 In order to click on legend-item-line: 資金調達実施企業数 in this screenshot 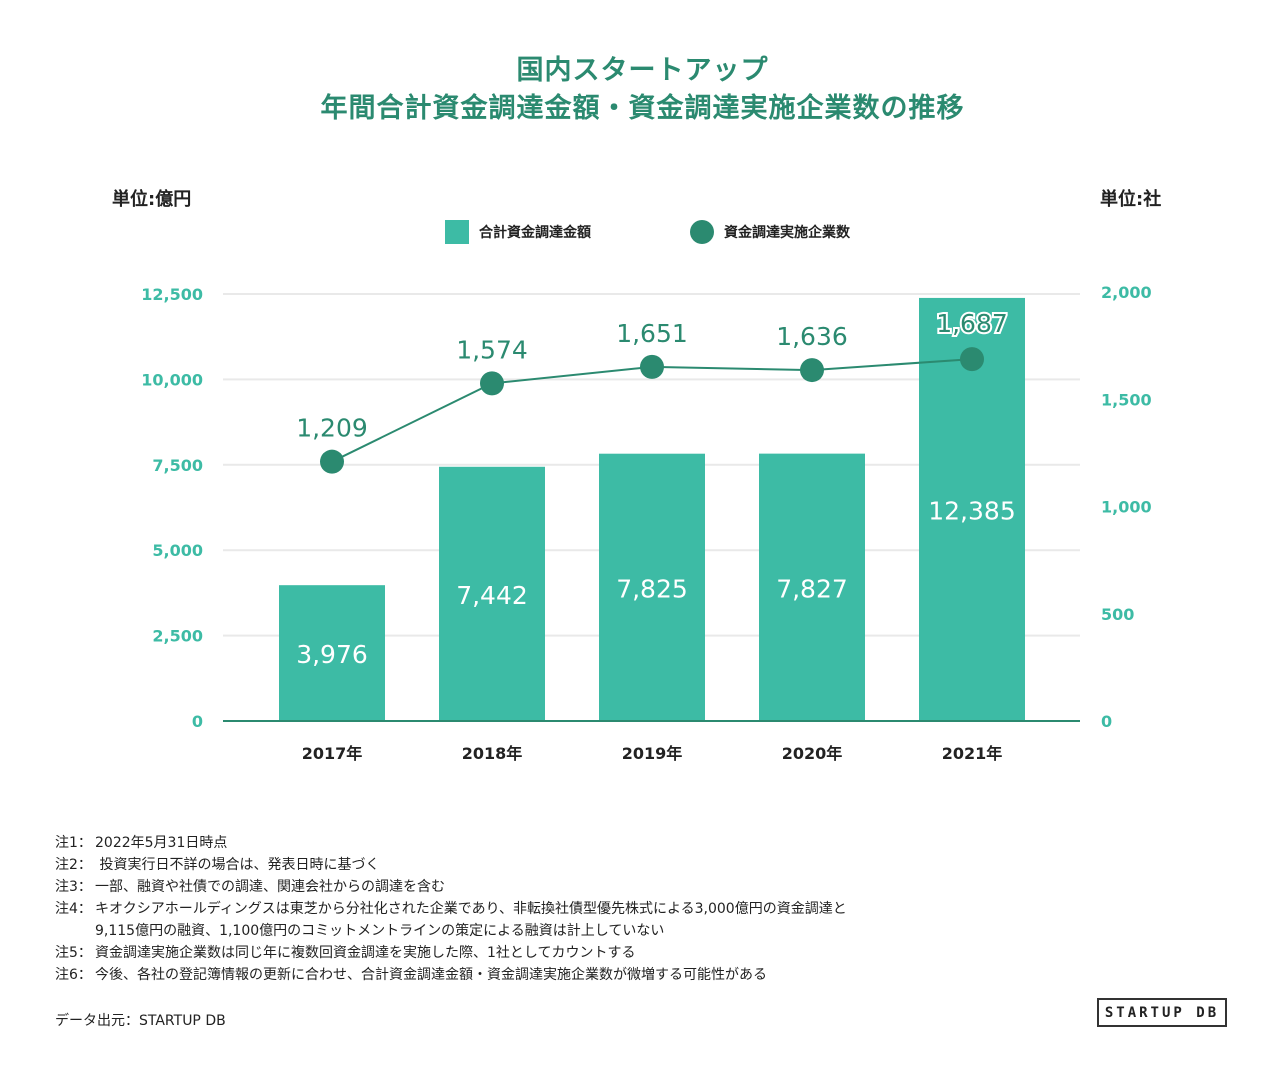, I will do `click(770, 232)`.